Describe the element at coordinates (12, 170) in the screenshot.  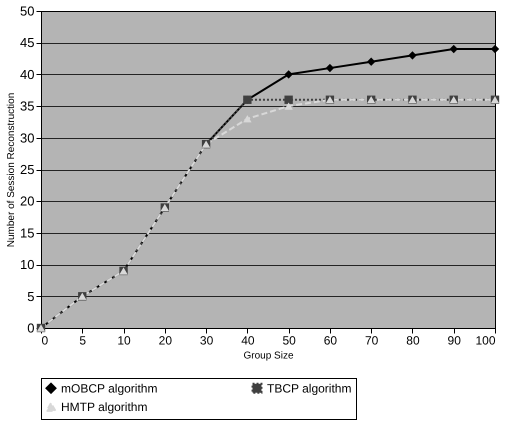
I see `y-axis-title: Number of Session Reconstruction` at that location.